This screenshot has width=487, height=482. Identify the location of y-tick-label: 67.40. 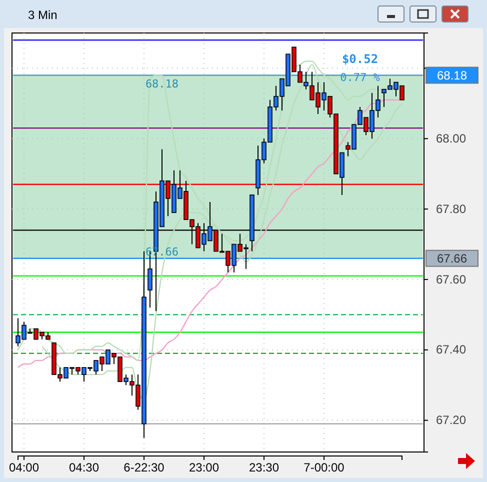
(451, 349).